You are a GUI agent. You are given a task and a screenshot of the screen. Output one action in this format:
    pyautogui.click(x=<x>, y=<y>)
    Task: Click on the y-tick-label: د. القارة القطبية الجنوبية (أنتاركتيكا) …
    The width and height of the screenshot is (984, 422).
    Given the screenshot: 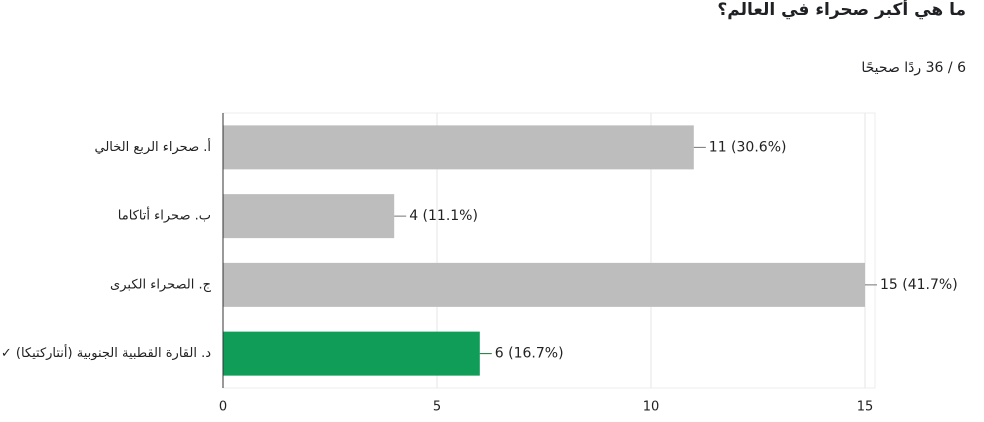 What is the action you would take?
    pyautogui.click(x=106, y=352)
    